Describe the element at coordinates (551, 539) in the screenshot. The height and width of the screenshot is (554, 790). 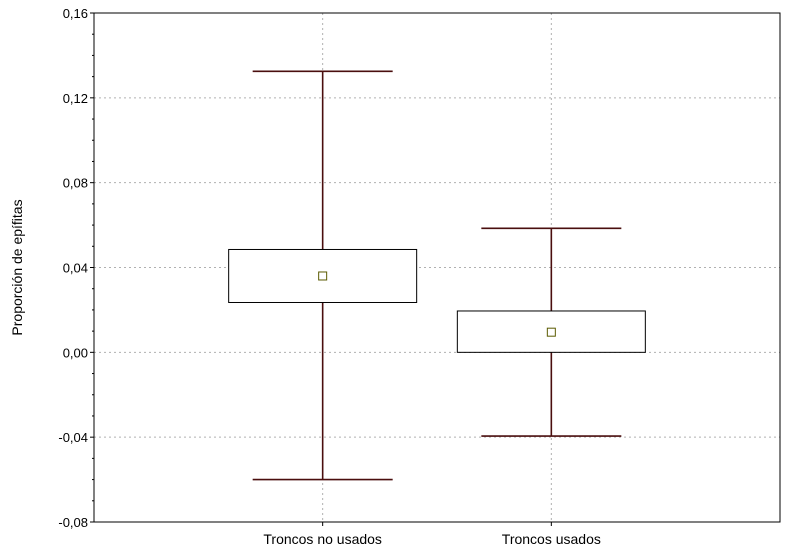
I see `x-tick-label: Troncos usados` at that location.